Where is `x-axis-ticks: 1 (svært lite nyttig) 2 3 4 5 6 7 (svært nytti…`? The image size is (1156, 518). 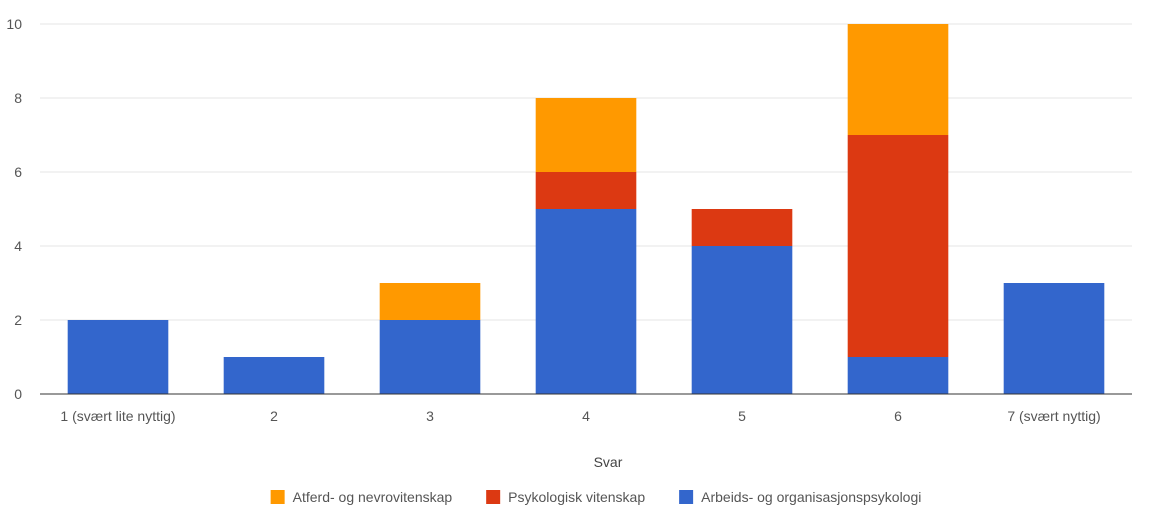 x-axis-ticks: 1 (svært lite nyttig) 2 3 4 5 6 7 (svært nytti… is located at coordinates (580, 416).